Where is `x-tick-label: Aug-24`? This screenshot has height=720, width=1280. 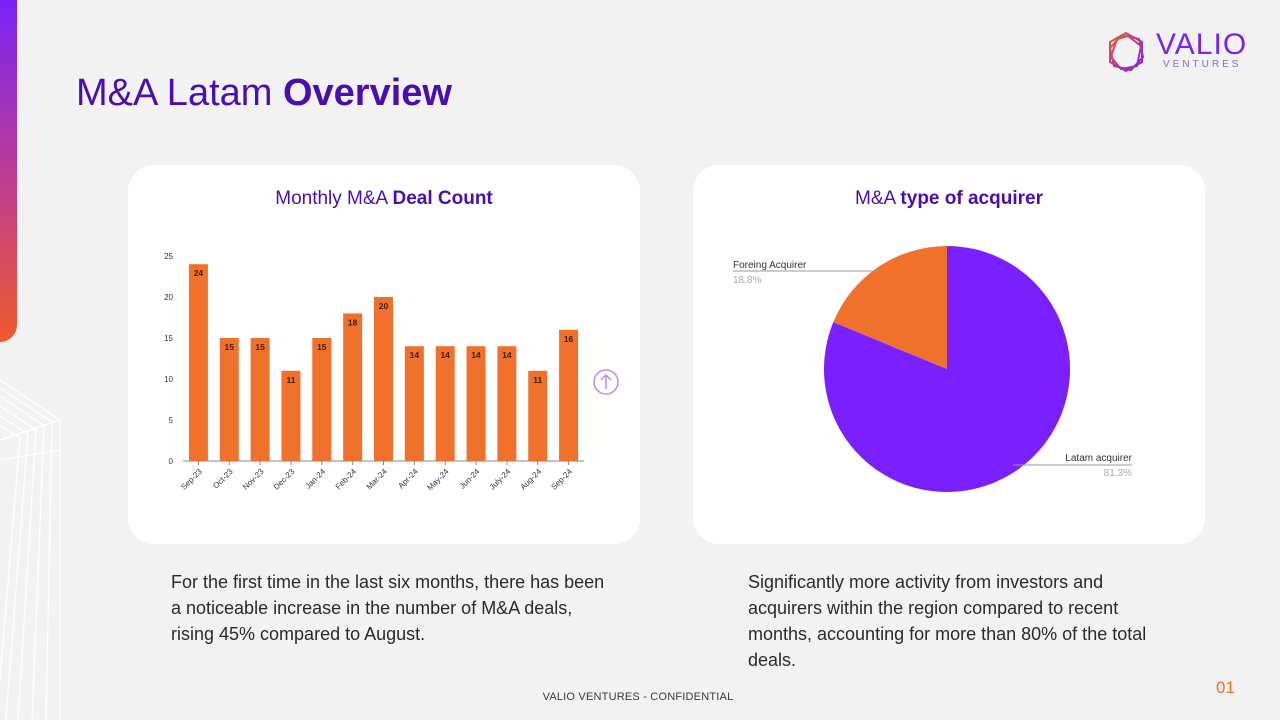 x-tick-label: Aug-24 is located at coordinates (531, 479).